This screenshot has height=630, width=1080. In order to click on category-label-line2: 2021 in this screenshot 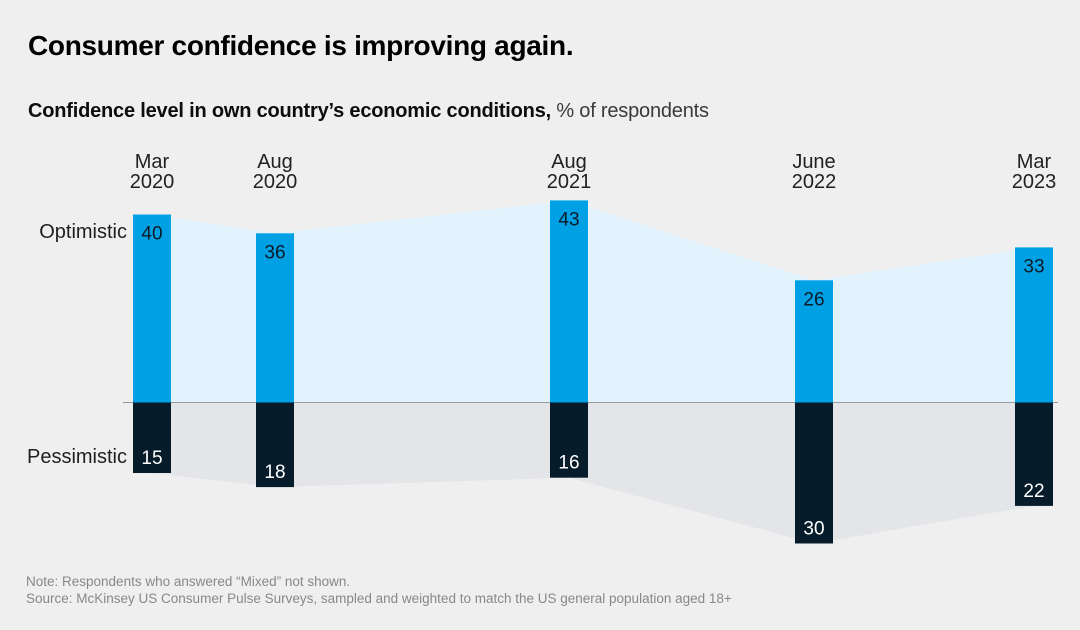, I will do `click(569, 182)`.